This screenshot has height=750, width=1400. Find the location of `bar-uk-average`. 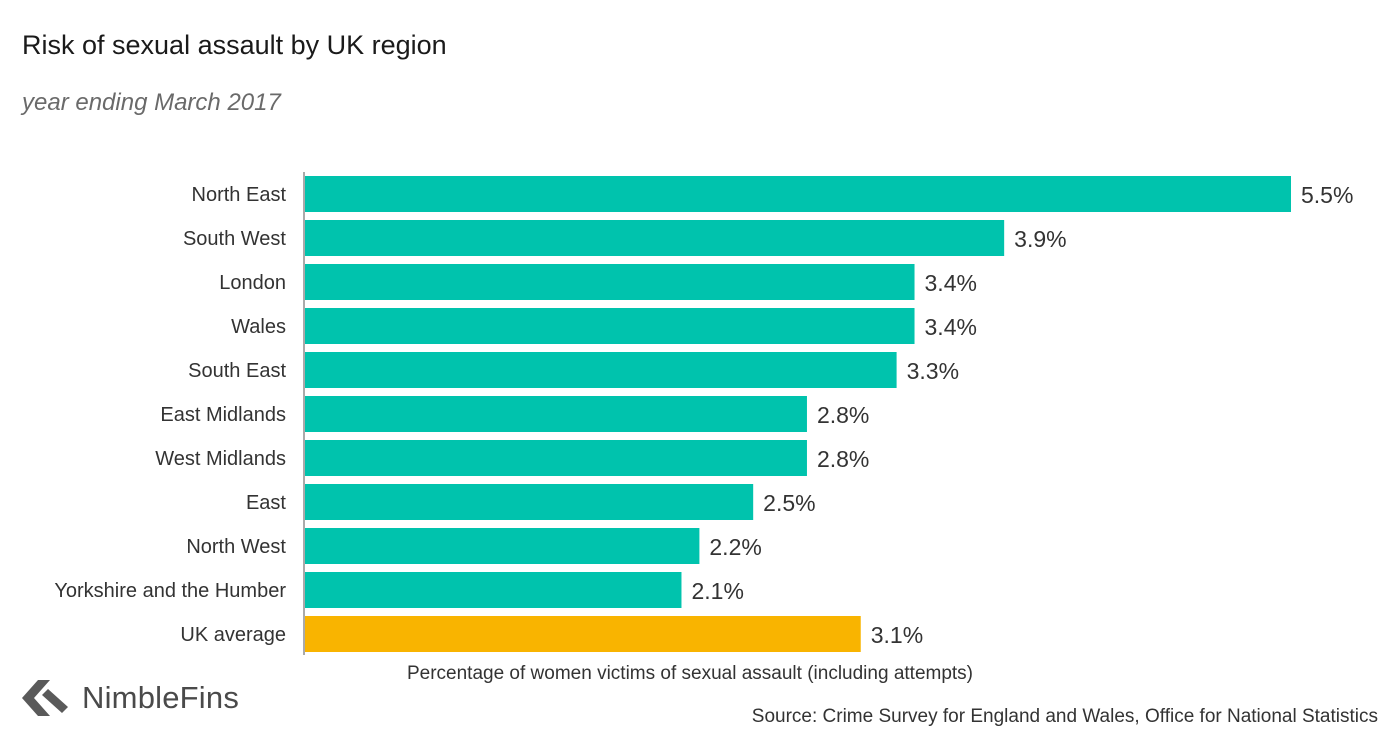

bar-uk-average is located at coordinates (583, 634).